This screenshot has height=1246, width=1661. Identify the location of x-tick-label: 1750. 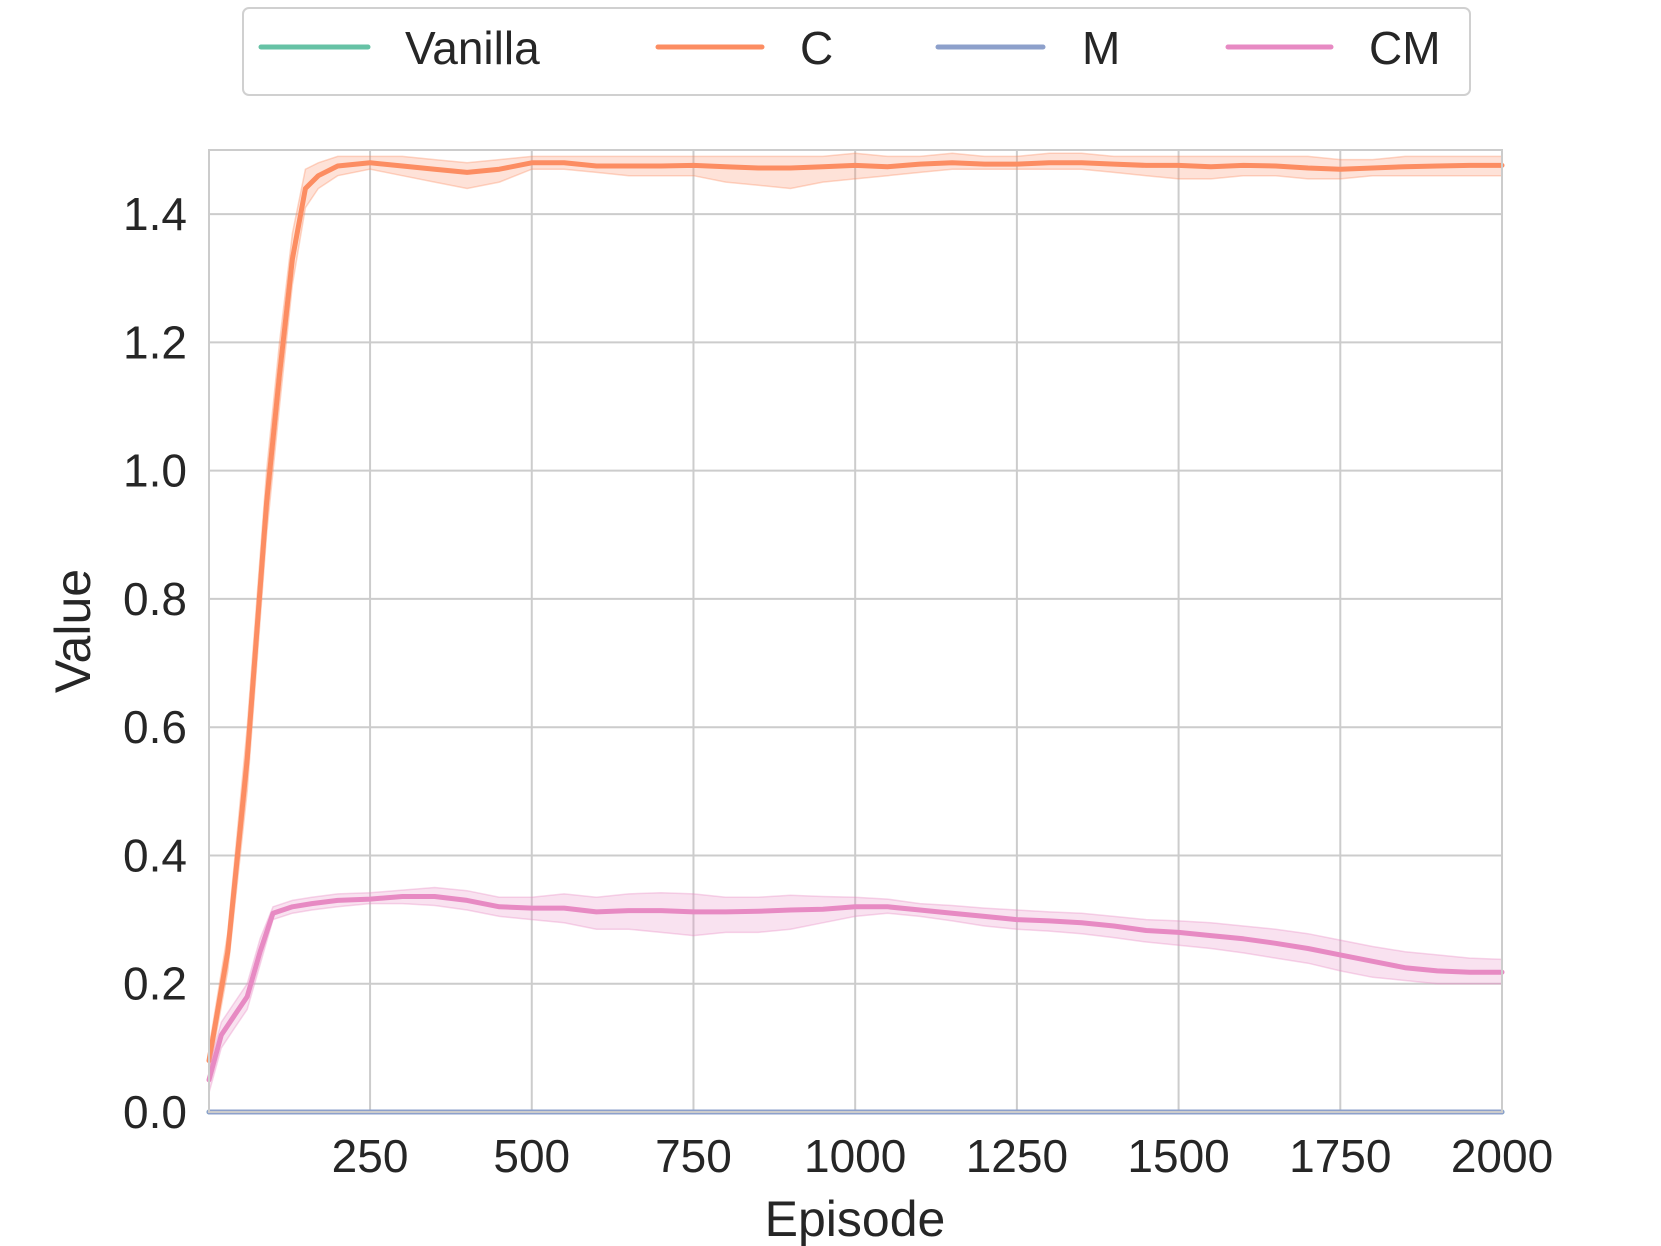
(1340, 1156).